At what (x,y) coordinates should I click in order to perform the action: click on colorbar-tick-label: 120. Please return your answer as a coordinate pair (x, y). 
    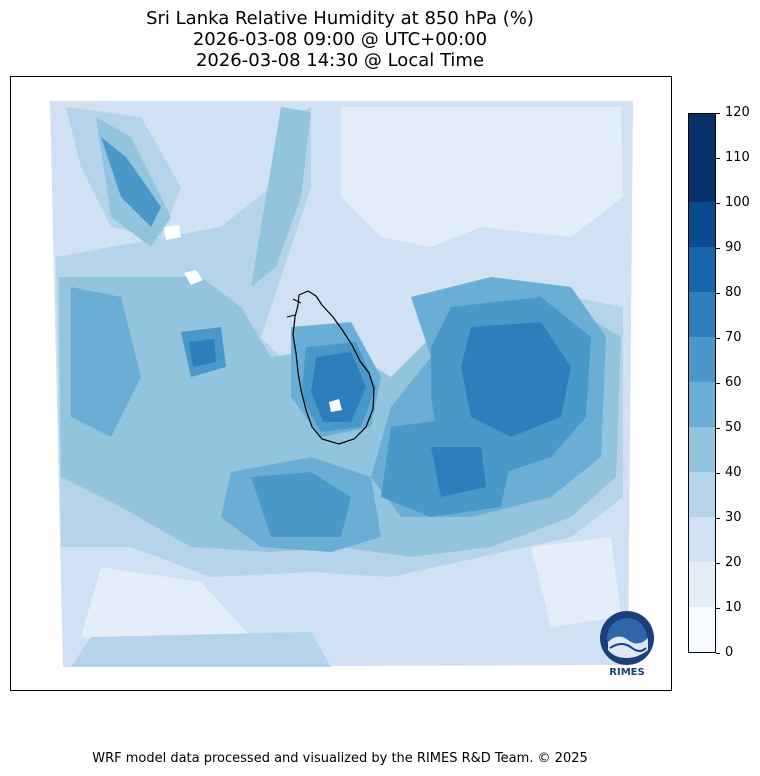
    Looking at the image, I should click on (737, 112).